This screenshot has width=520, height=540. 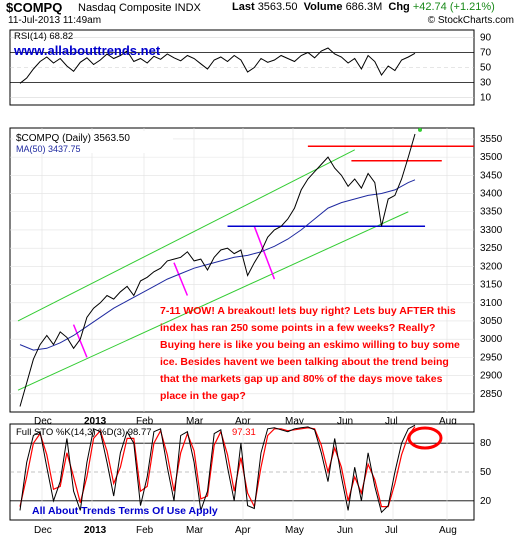 What do you see at coordinates (243, 530) in the screenshot?
I see `sto-x-tick-label: Apr` at bounding box center [243, 530].